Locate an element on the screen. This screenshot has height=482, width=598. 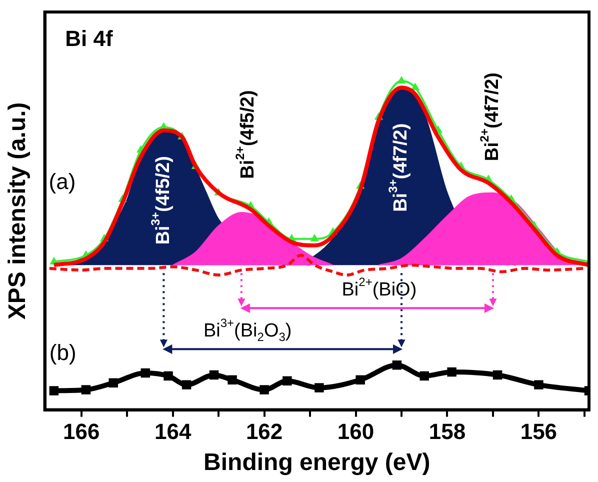
y-axis-title: XPS intensity (a.u.) is located at coordinates (18, 211).